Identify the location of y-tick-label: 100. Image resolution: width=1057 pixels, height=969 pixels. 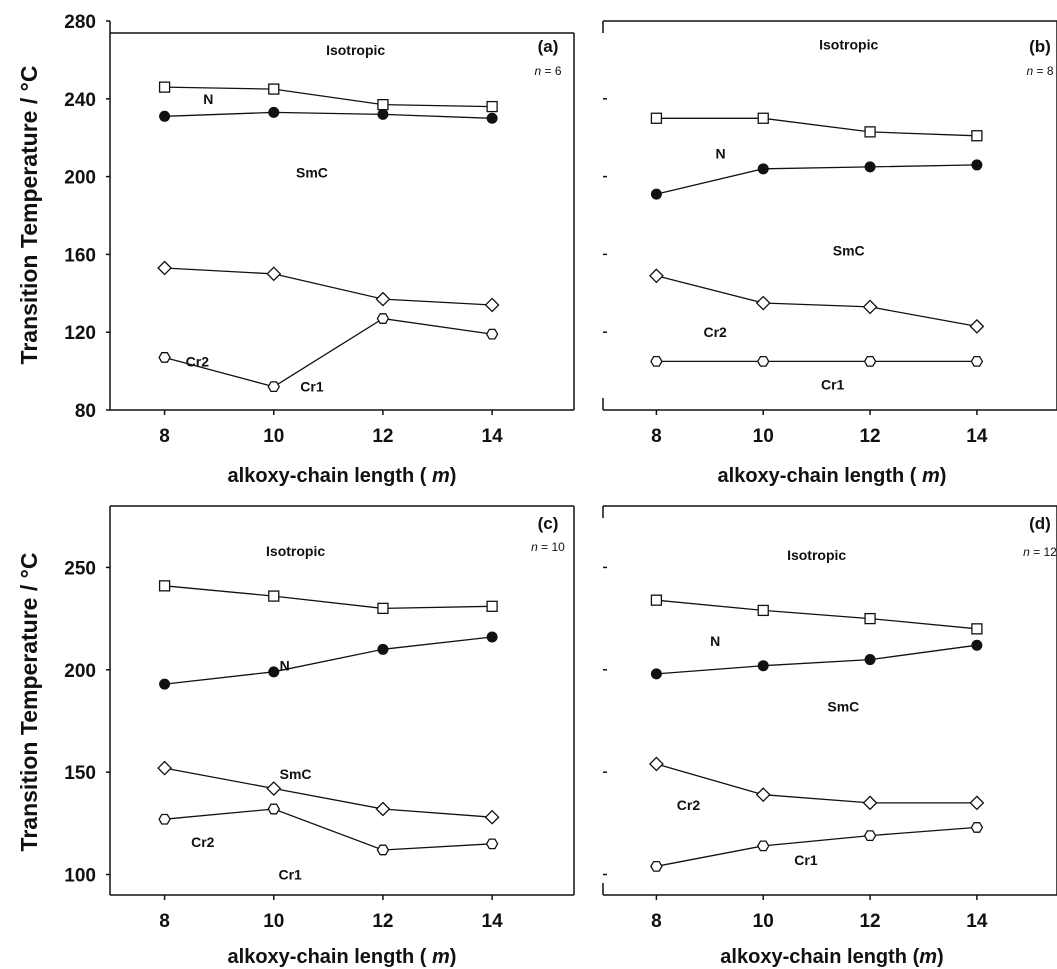
(80, 876).